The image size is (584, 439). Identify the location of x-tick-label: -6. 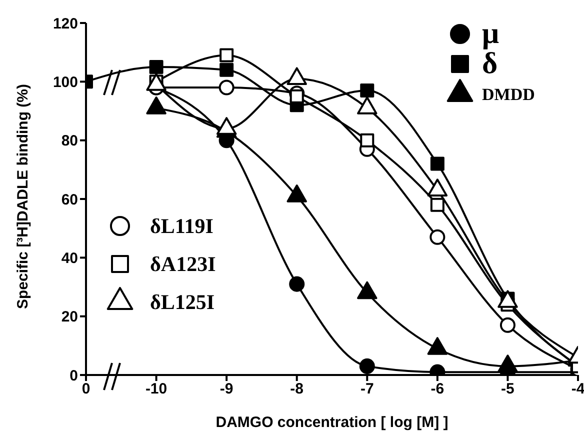
(437, 389).